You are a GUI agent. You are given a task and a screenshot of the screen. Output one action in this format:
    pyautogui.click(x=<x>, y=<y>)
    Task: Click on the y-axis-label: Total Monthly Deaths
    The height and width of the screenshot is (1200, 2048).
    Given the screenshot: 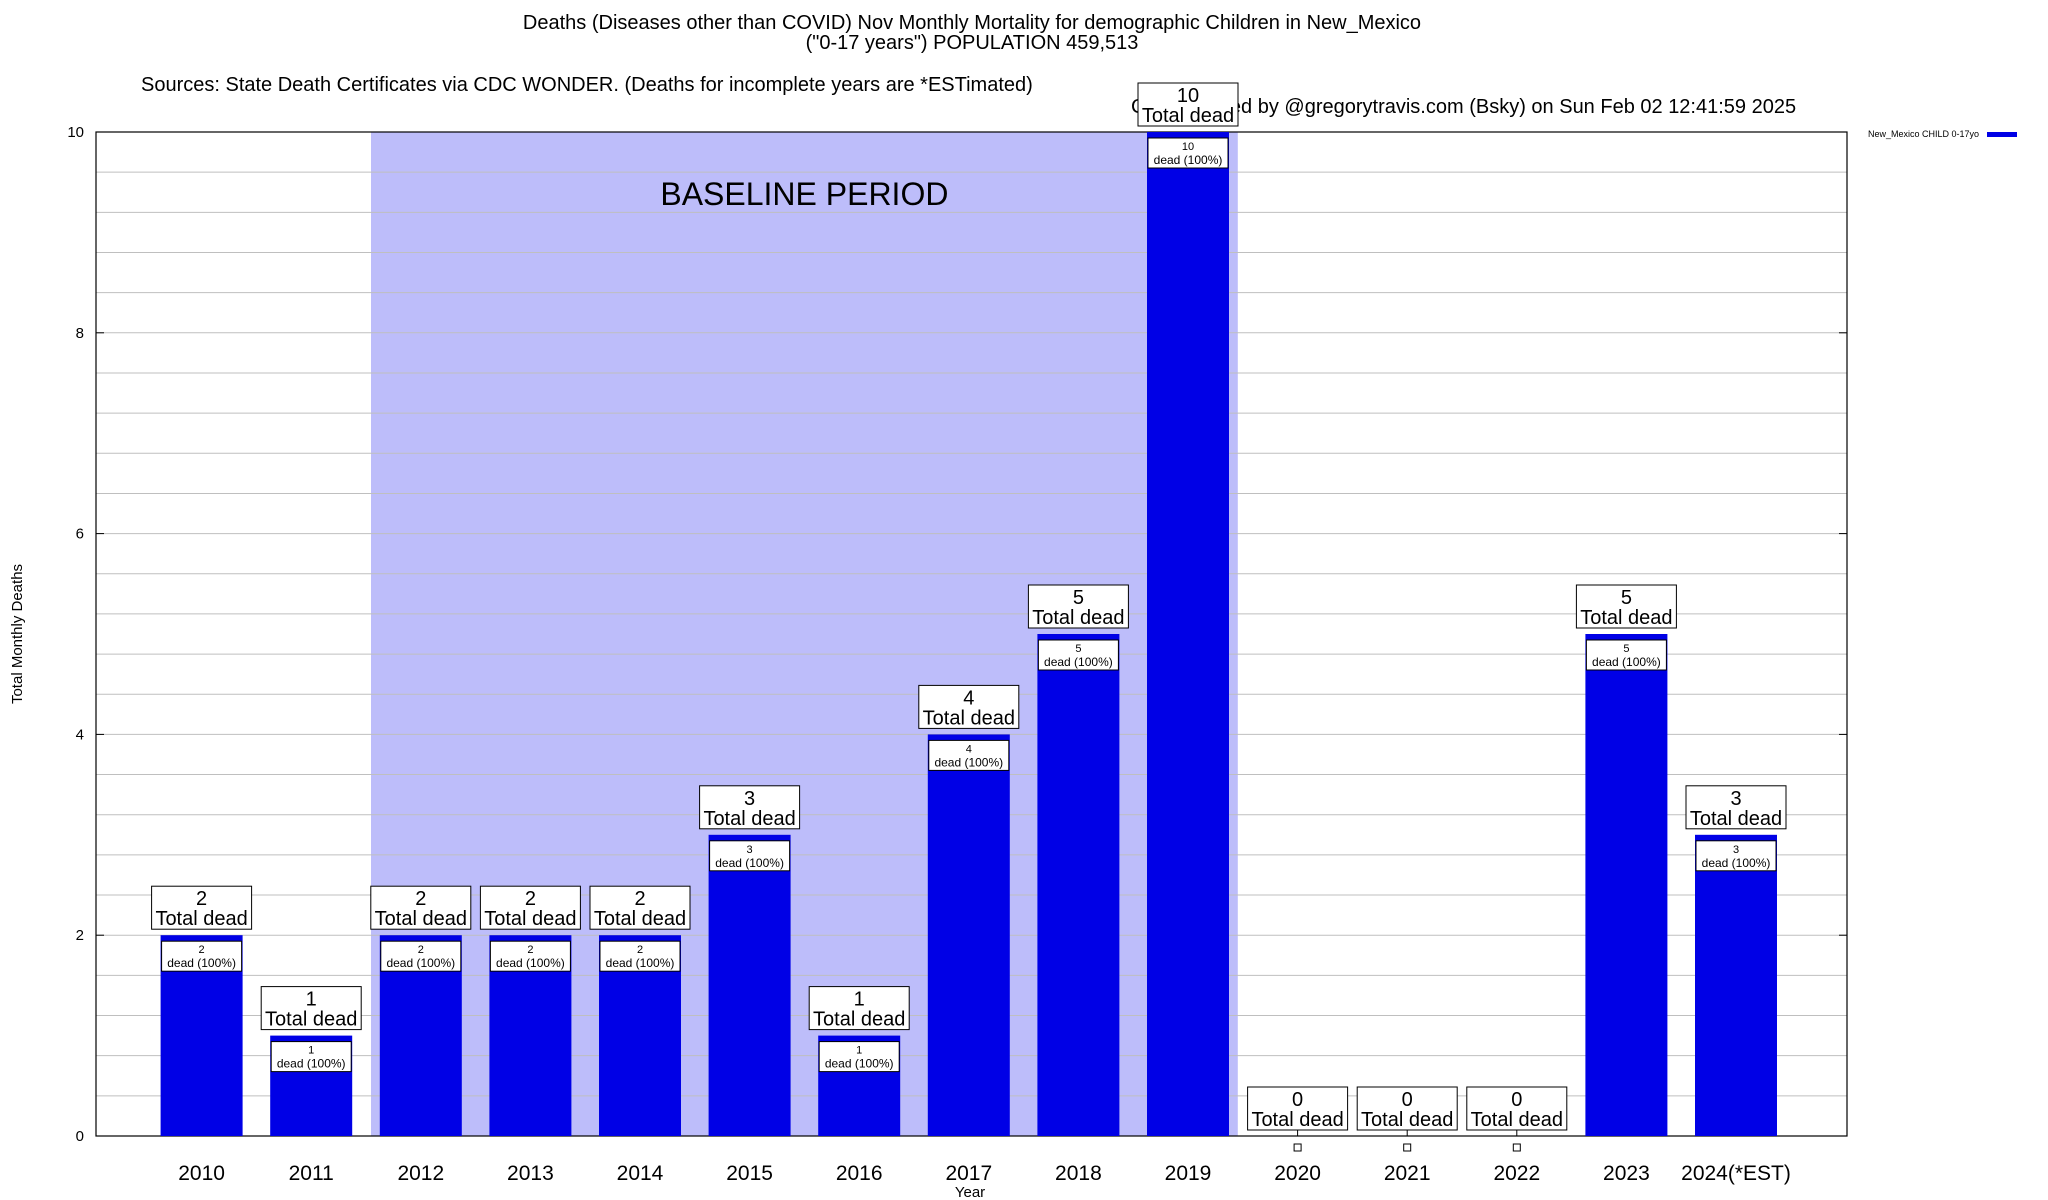 What is the action you would take?
    pyautogui.click(x=17, y=634)
    